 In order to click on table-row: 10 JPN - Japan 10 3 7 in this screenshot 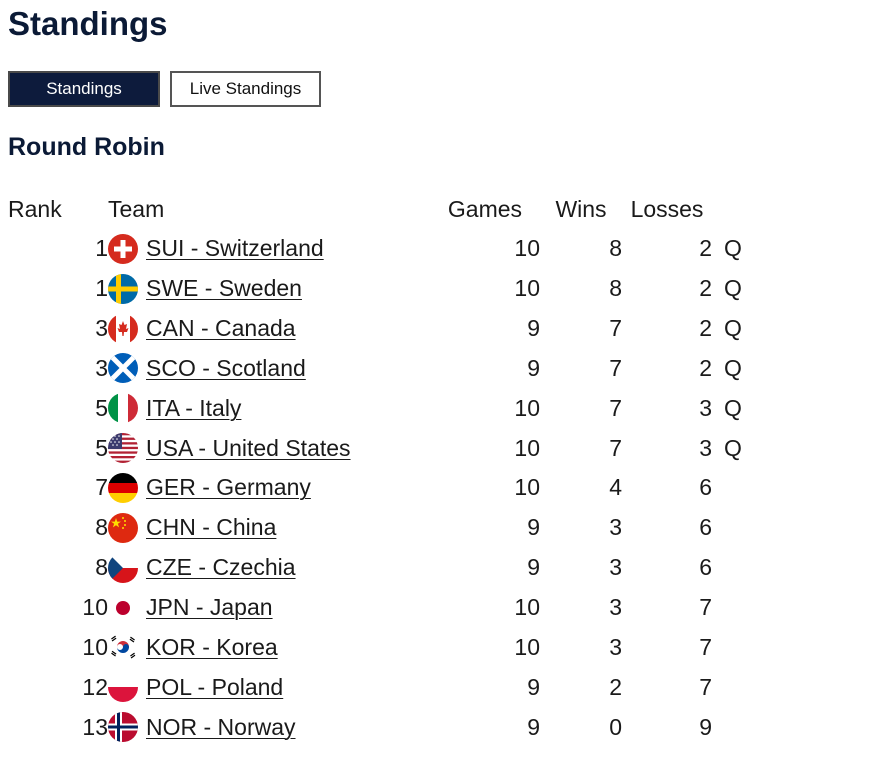, I will do `click(380, 608)`.